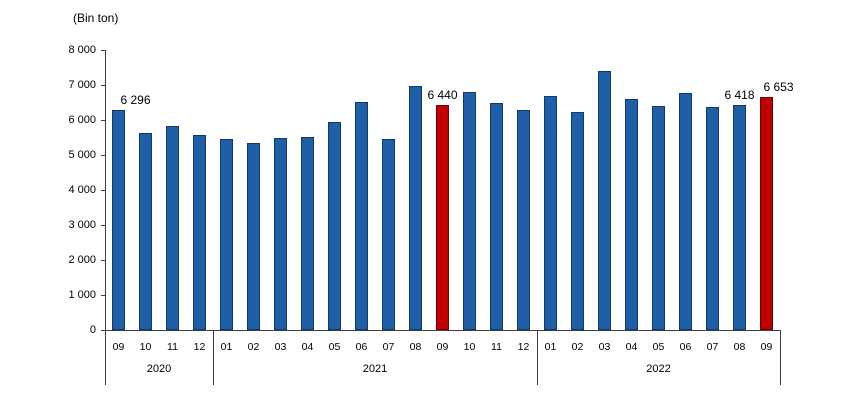 The width and height of the screenshot is (850, 400). I want to click on y-tick-label: 2 000, so click(82, 260).